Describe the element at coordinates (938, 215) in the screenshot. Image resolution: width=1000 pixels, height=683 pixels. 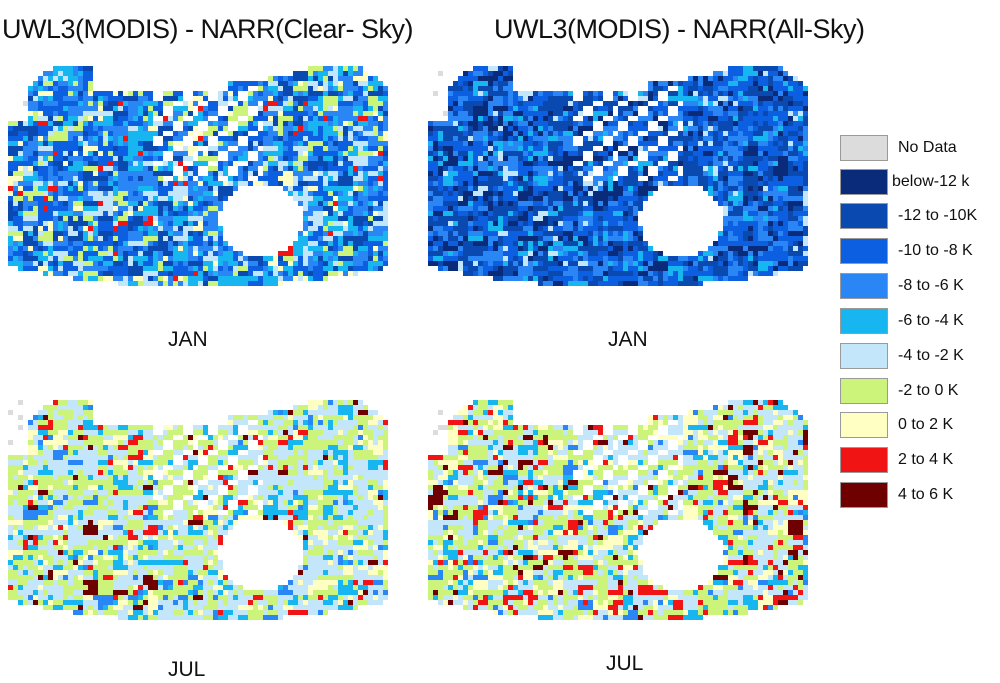
I see `legend-label: -12 to -10K` at that location.